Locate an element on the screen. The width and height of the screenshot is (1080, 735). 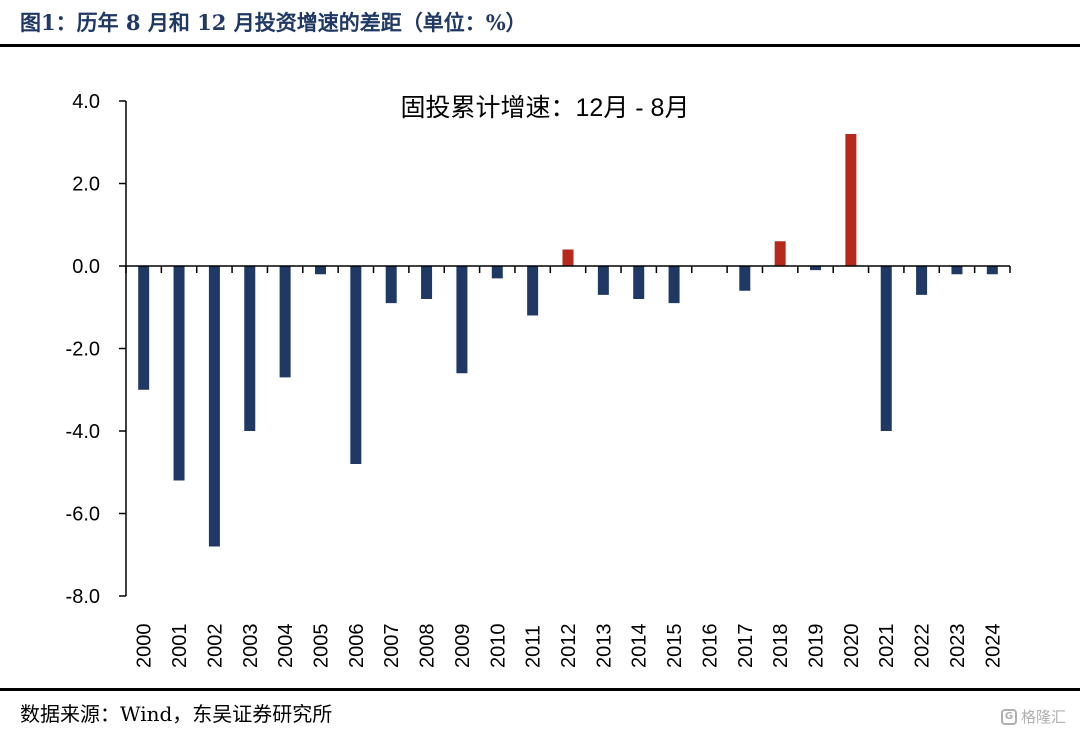
x-tick-label: 2021 is located at coordinates (887, 646).